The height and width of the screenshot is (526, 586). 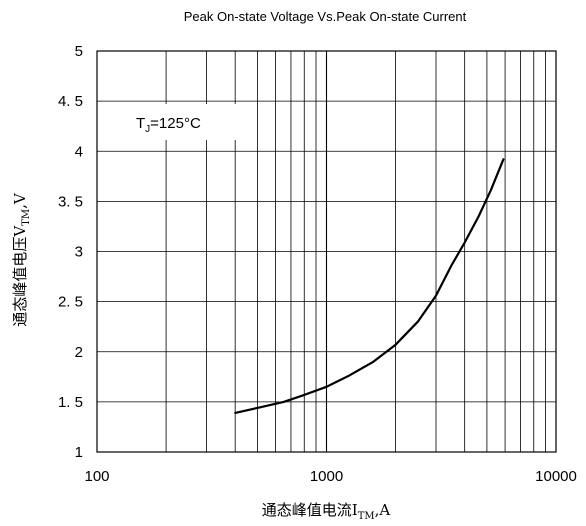 What do you see at coordinates (79, 452) in the screenshot?
I see `y-tick-label: 1` at bounding box center [79, 452].